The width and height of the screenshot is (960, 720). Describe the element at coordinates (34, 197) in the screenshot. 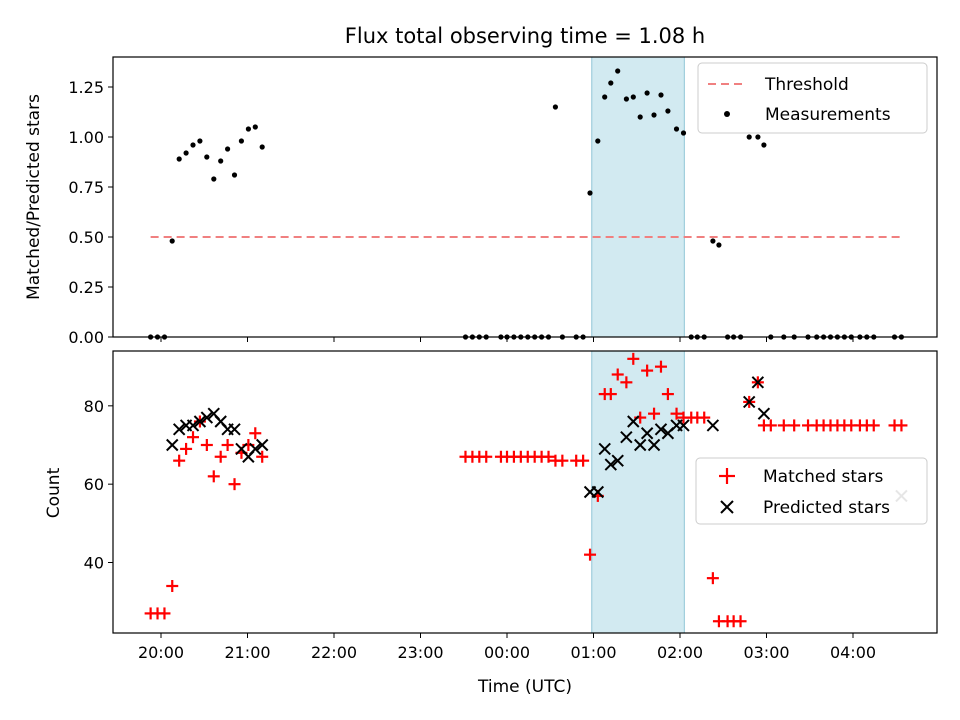

I see `top-y-axis-label: Matched/Predicted stars` at that location.